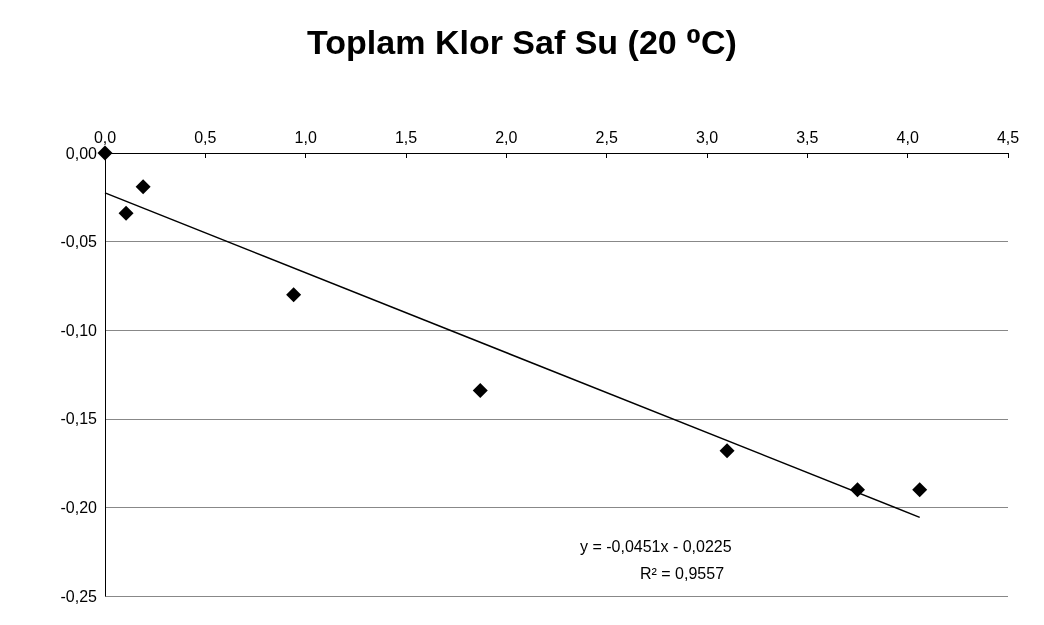 This screenshot has width=1044, height=625. Describe the element at coordinates (205, 137) in the screenshot. I see `x-tick-label: 0,5` at that location.